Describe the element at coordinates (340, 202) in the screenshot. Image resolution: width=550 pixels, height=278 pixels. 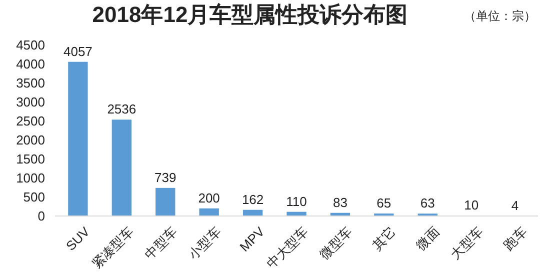
I see `data-label: 83` at that location.